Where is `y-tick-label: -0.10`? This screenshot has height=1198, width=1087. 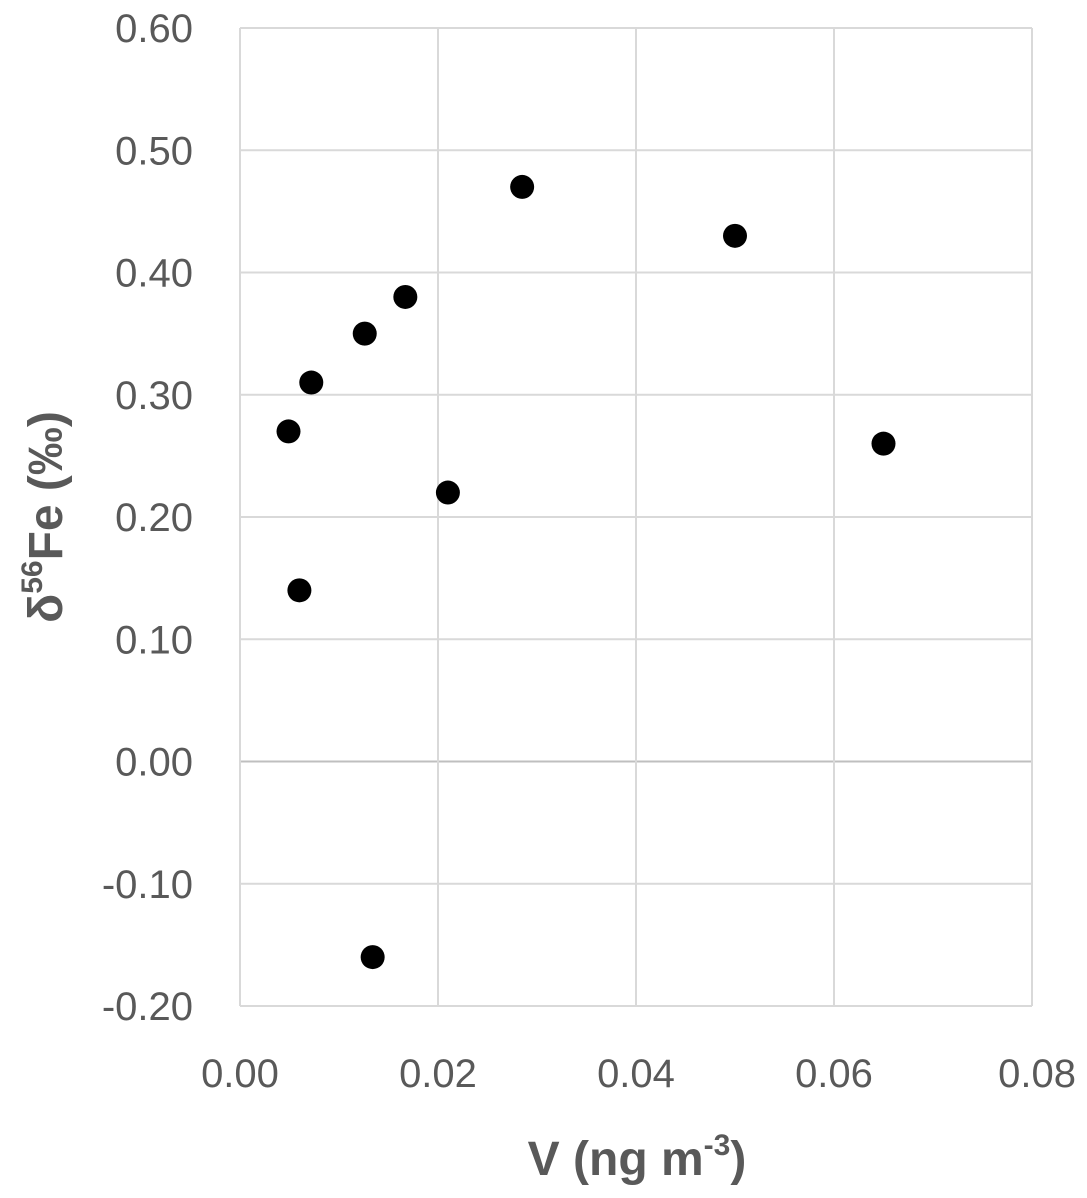
y-tick-label: -0.10 is located at coordinates (147, 885).